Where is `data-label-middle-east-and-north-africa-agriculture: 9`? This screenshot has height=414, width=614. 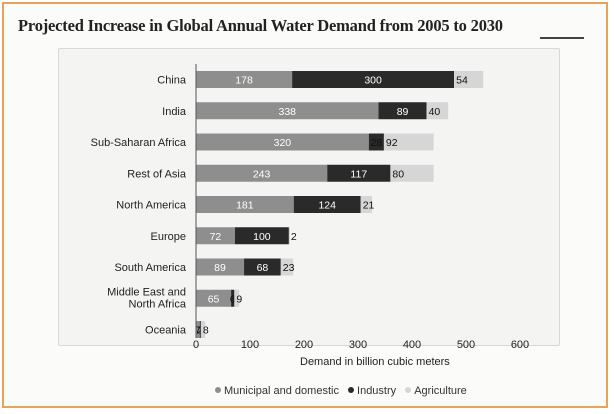 data-label-middle-east-and-north-africa-agriculture: 9 is located at coordinates (239, 299).